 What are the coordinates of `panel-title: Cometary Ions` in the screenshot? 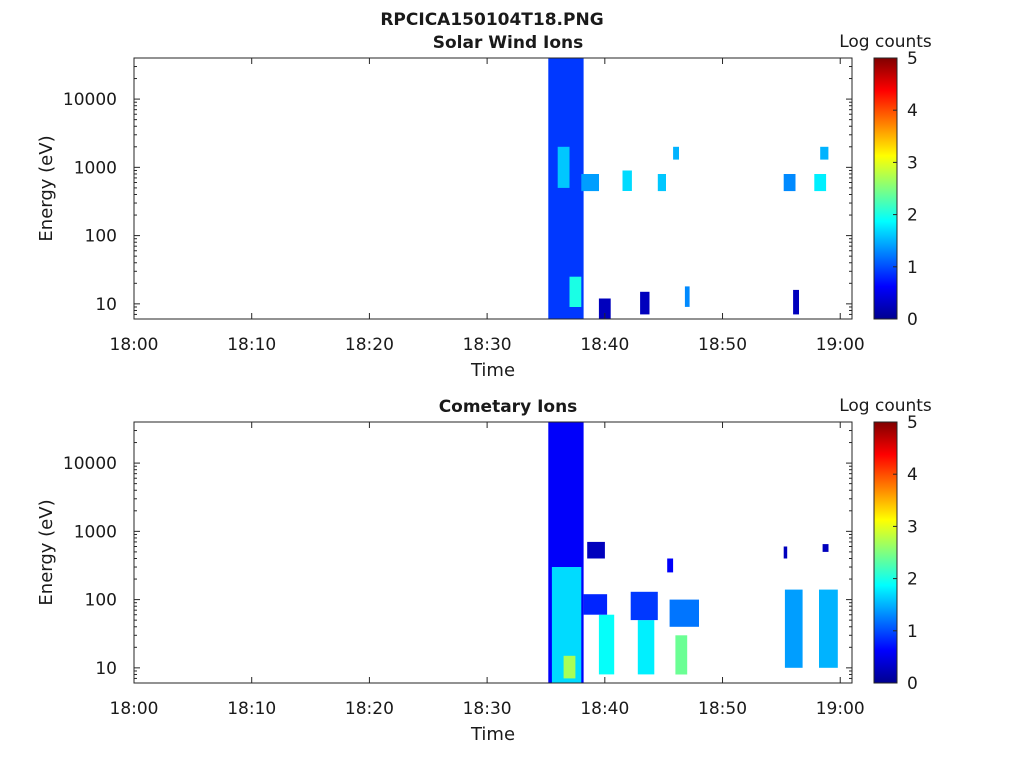 It's located at (508, 407).